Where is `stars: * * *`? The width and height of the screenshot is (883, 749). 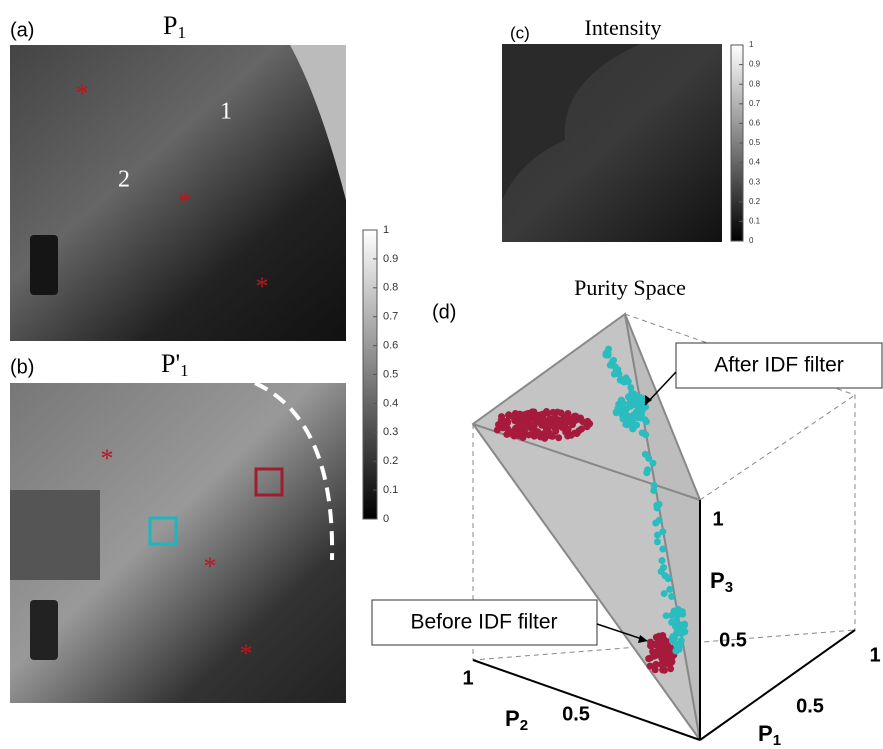 stars: * * * is located at coordinates (172, 190).